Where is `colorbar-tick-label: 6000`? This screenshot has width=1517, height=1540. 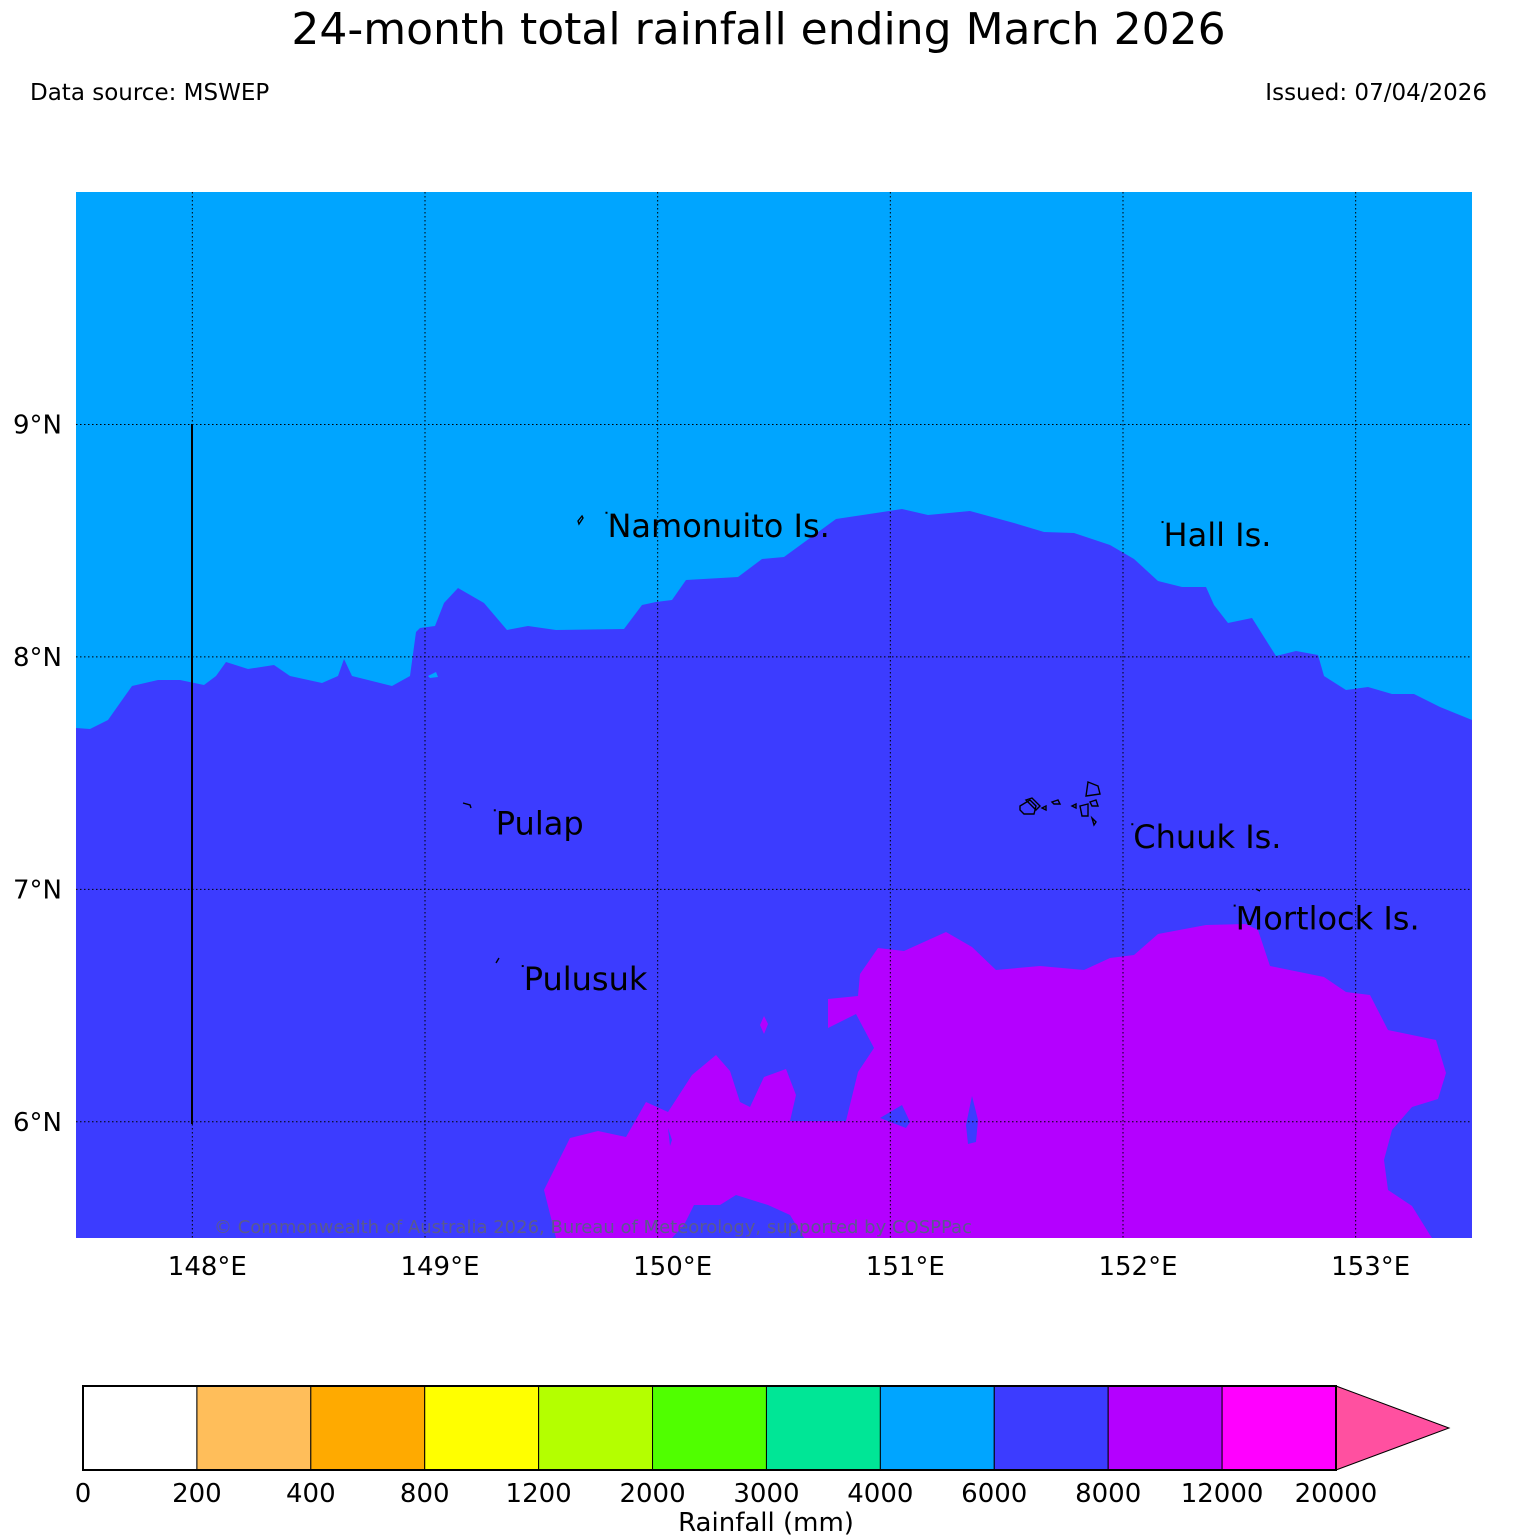 colorbar-tick-label: 6000 is located at coordinates (994, 1494).